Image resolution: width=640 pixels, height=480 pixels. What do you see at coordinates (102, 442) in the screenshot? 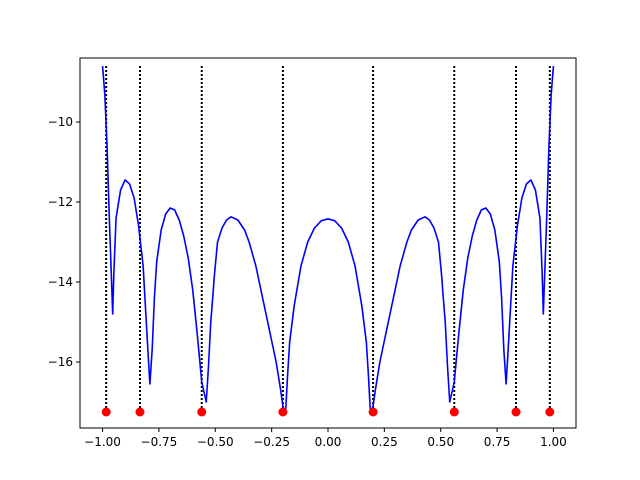
I see `x-tick-label-0: −1.00` at bounding box center [102, 442].